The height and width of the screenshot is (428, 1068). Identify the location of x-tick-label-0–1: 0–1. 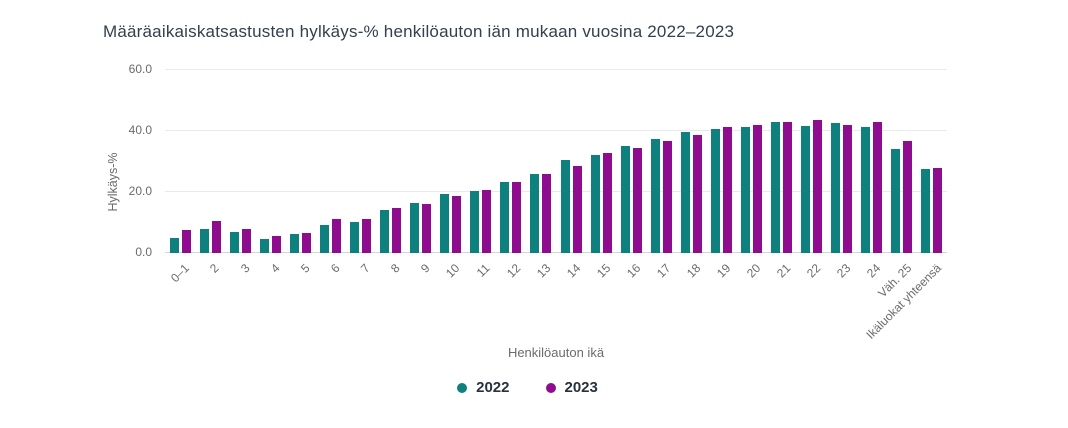
(179, 273).